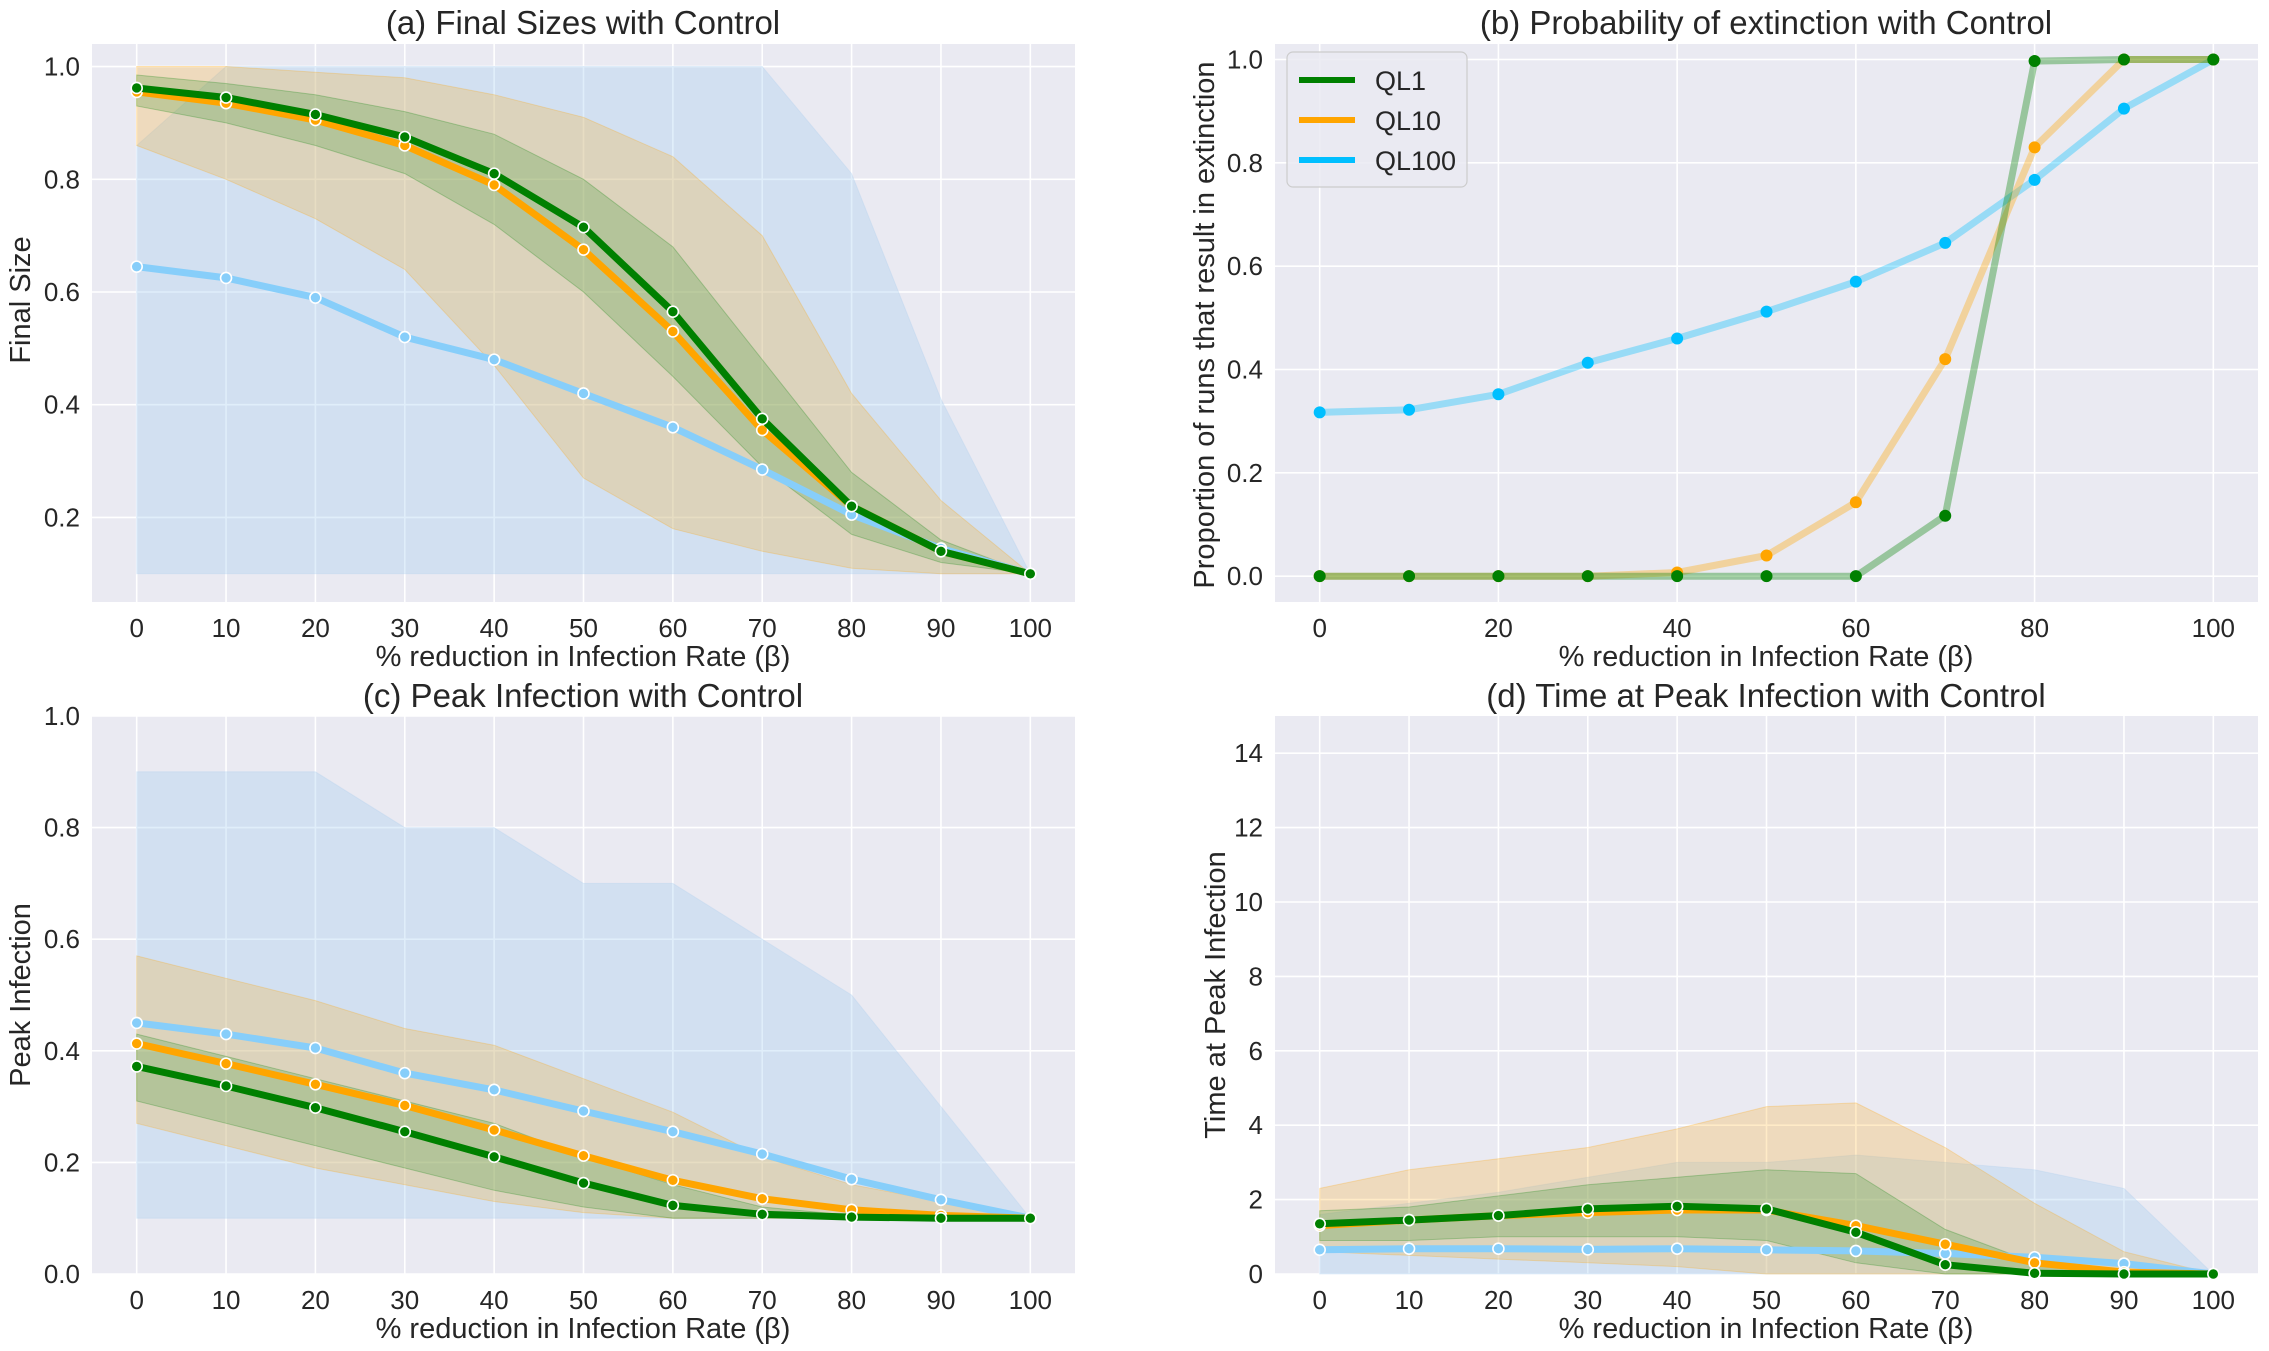 Image resolution: width=2269 pixels, height=1351 pixels. What do you see at coordinates (136, 628) in the screenshot?
I see `panel-a-xtick-label: 0` at bounding box center [136, 628].